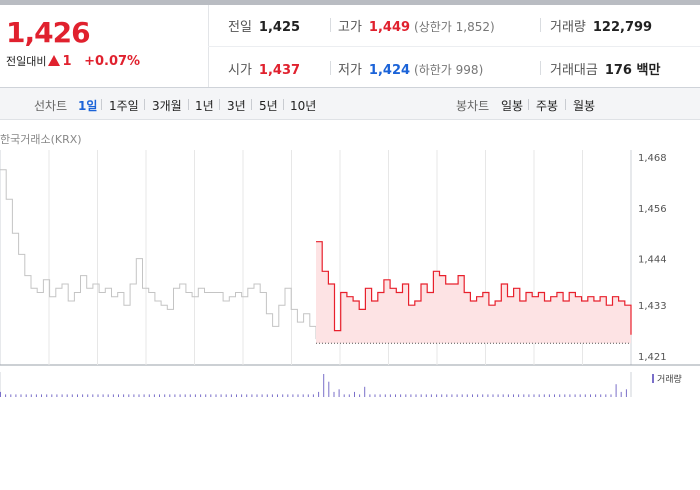 This screenshot has height=490, width=700. I want to click on low-value: 1,424, so click(389, 70).